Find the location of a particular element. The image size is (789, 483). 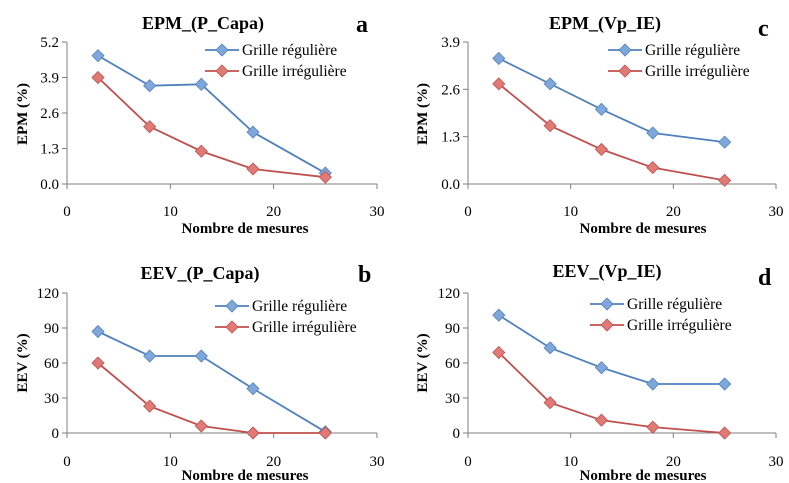

y-tick-label: 5.2 is located at coordinates (49, 43).